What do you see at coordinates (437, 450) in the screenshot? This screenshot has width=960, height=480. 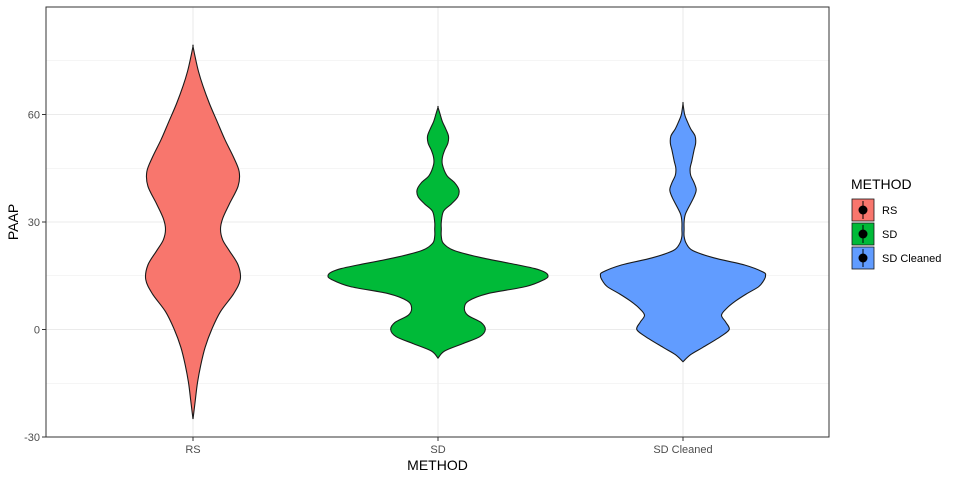 I see `x-tick-label: SD` at bounding box center [437, 450].